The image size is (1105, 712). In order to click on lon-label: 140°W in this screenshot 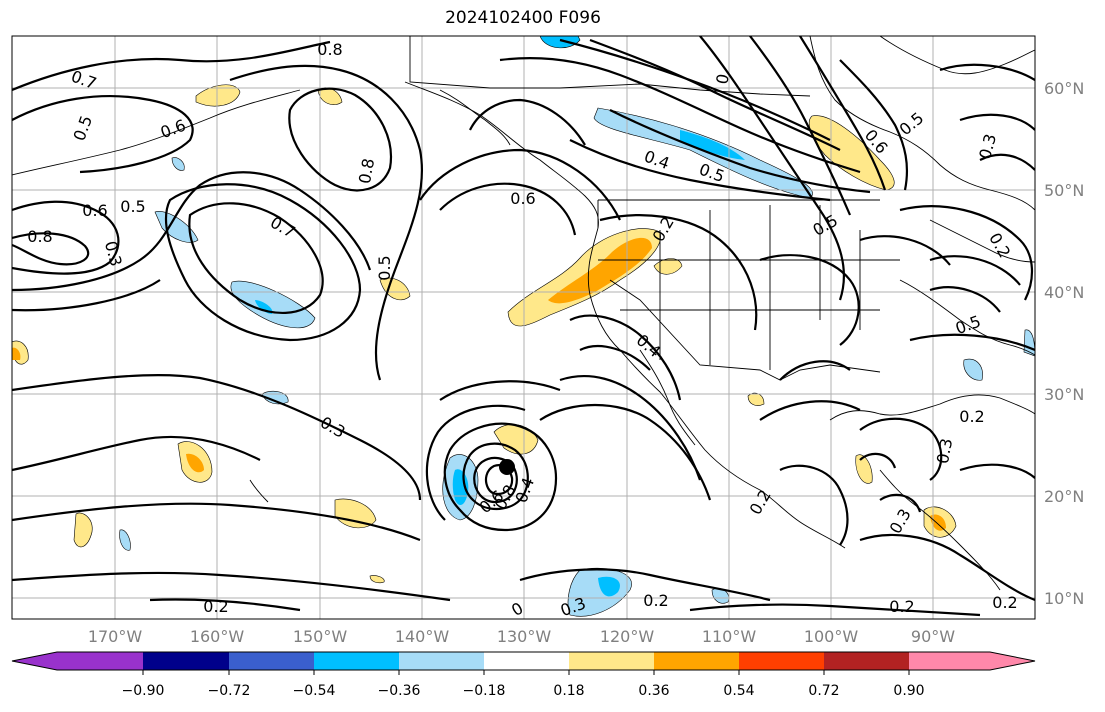, I will do `click(422, 636)`.